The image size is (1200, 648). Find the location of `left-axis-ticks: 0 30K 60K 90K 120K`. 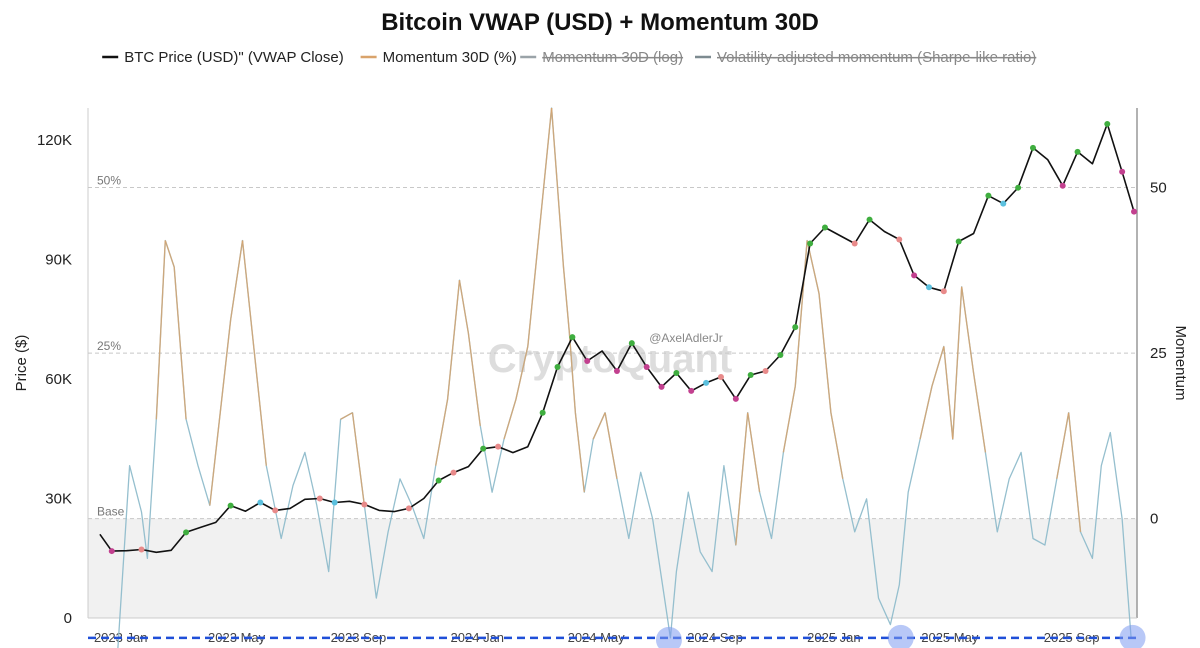

left-axis-ticks: 0 30K 60K 90K 120K is located at coordinates (54, 379).